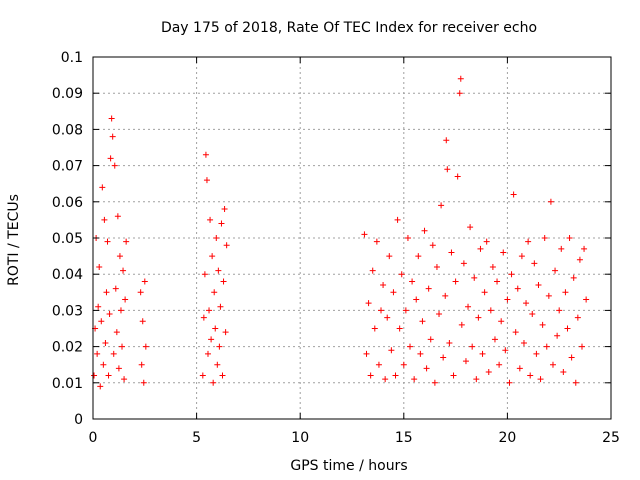 The height and width of the screenshot is (480, 640). Describe the element at coordinates (67, 167) in the screenshot. I see `y-tick-label: 0.07` at that location.